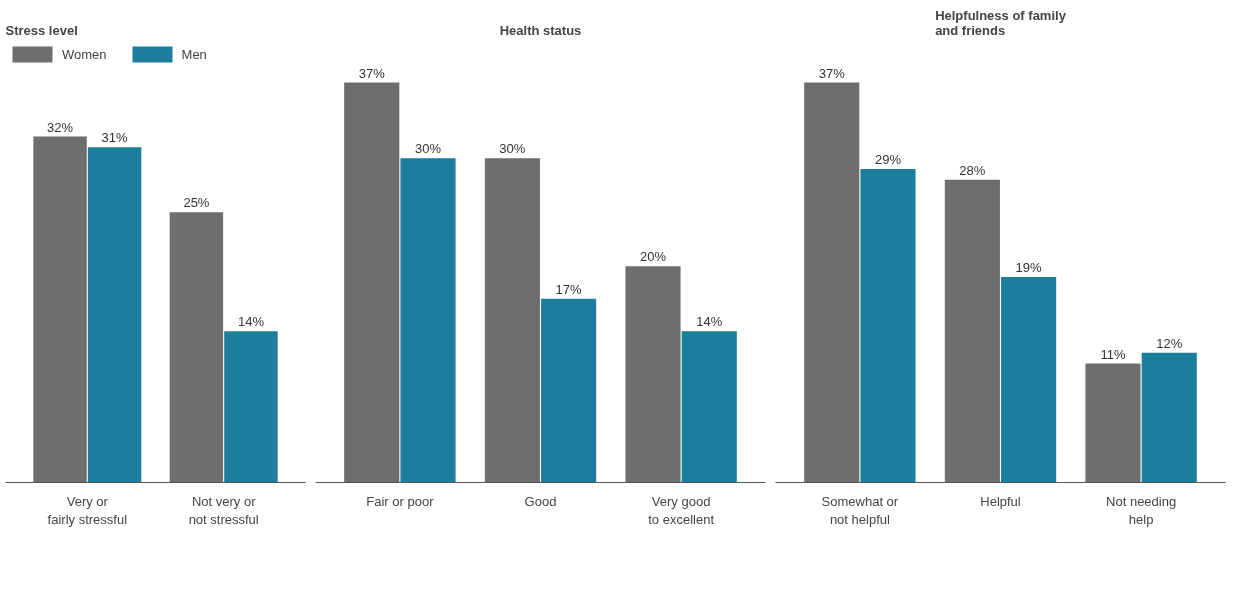 The image size is (1246, 590). What do you see at coordinates (540, 501) in the screenshot?
I see `x-tick-label: Good` at bounding box center [540, 501].